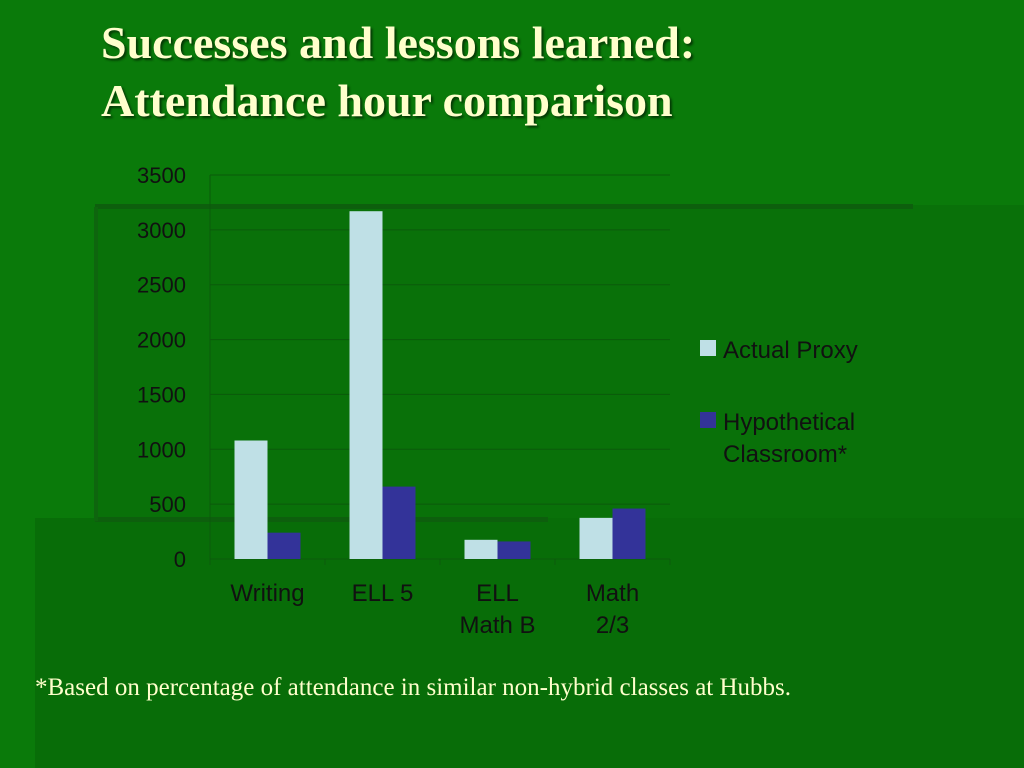 The width and height of the screenshot is (1024, 768). Describe the element at coordinates (167, 504) in the screenshot. I see `y-tick-label: 500` at that location.